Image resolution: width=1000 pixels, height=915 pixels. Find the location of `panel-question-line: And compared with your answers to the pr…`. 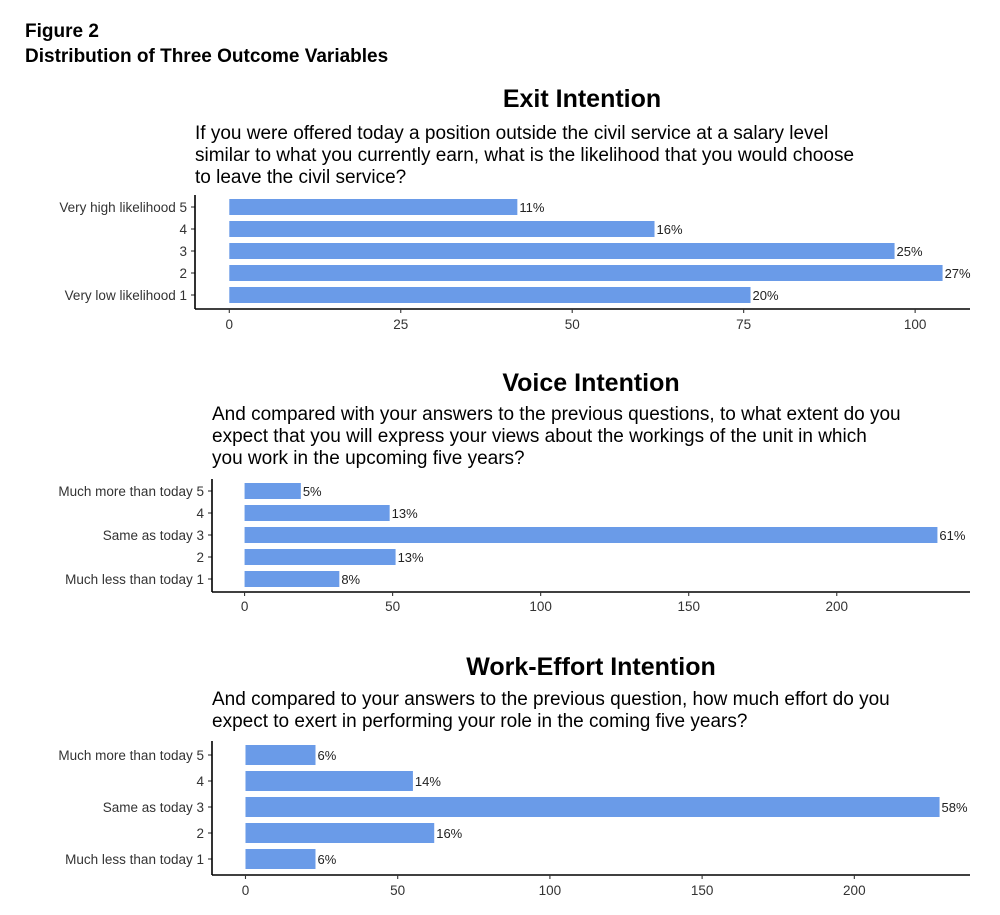

panel-question-line: And compared with your answers to the pr… is located at coordinates (556, 414).